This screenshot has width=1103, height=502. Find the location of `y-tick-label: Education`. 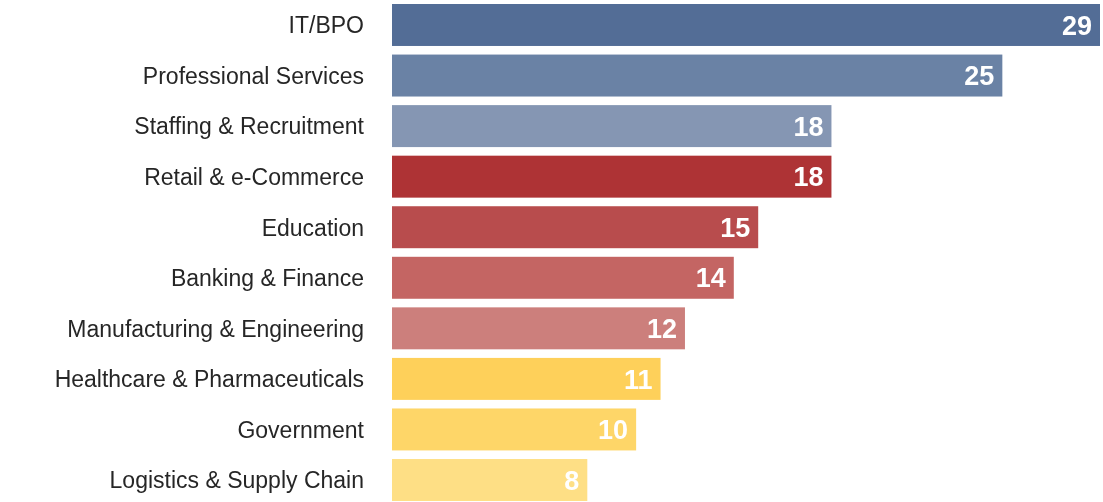

y-tick-label: Education is located at coordinates (312, 227).